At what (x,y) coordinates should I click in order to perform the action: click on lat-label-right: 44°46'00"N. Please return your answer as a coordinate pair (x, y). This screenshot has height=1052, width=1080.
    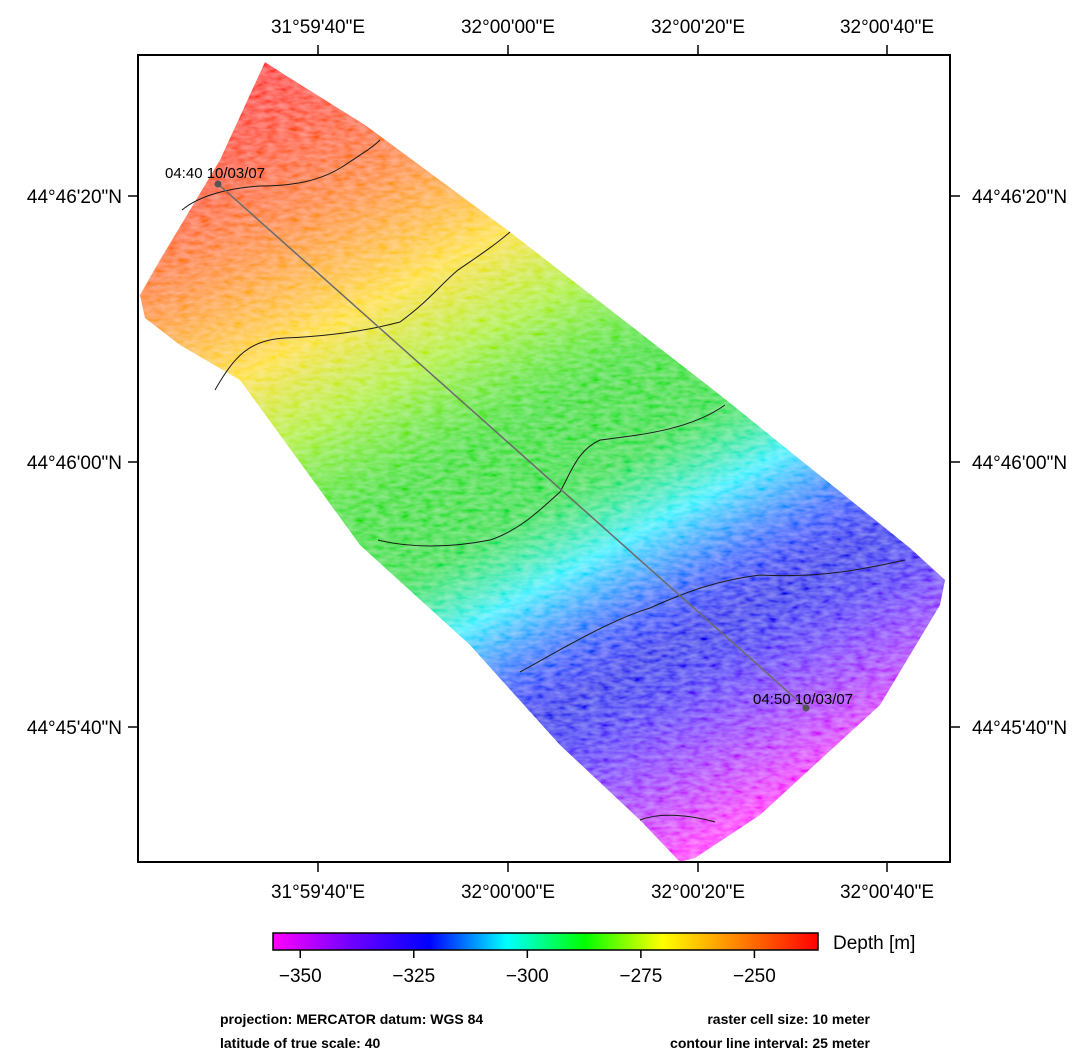
    Looking at the image, I should click on (1019, 463).